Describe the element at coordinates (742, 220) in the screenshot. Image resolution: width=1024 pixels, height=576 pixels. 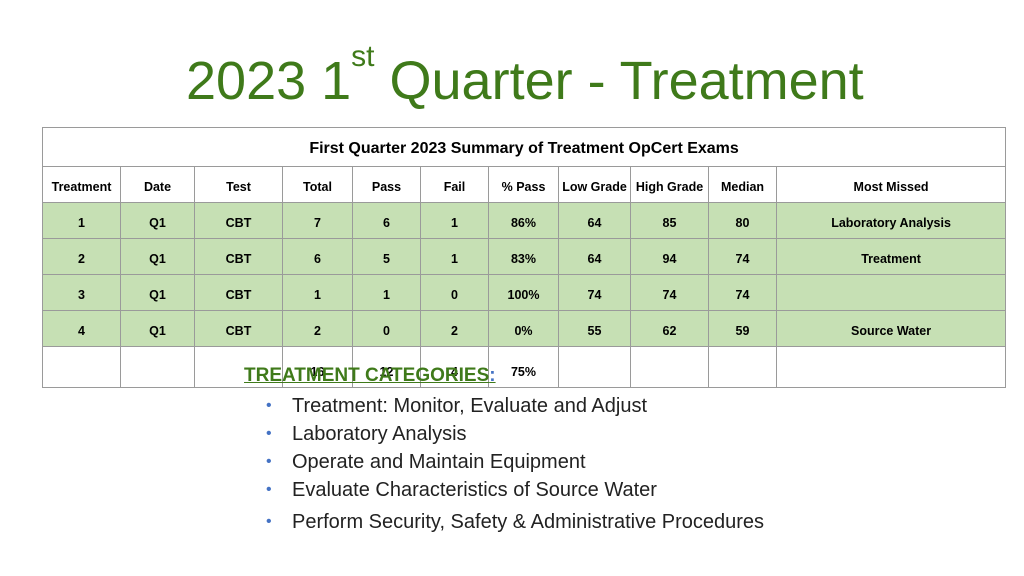
I see `cell-median: 80` at that location.